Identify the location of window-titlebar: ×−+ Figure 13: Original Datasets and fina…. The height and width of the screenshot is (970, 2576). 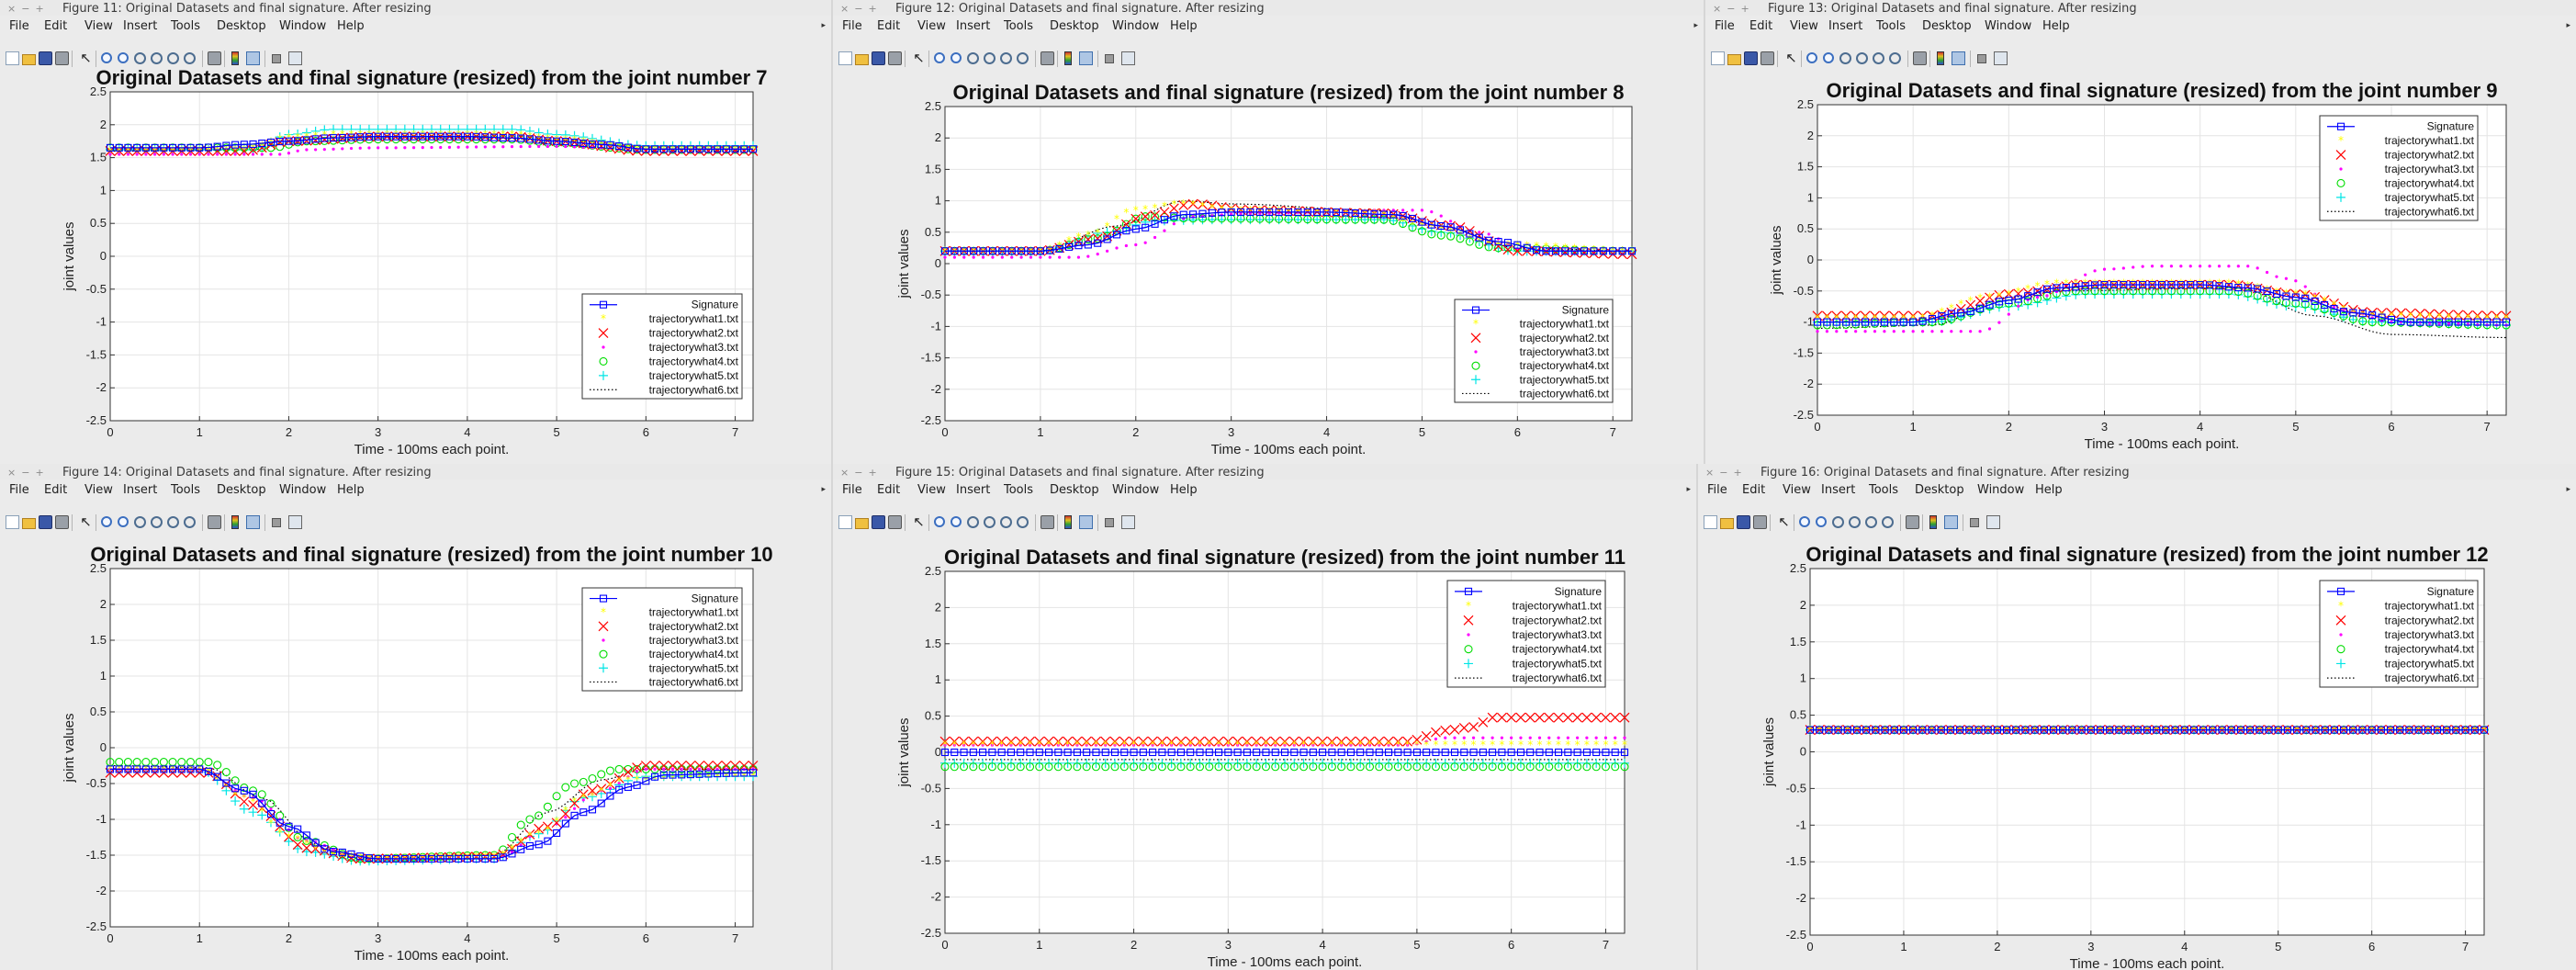
(2140, 8).